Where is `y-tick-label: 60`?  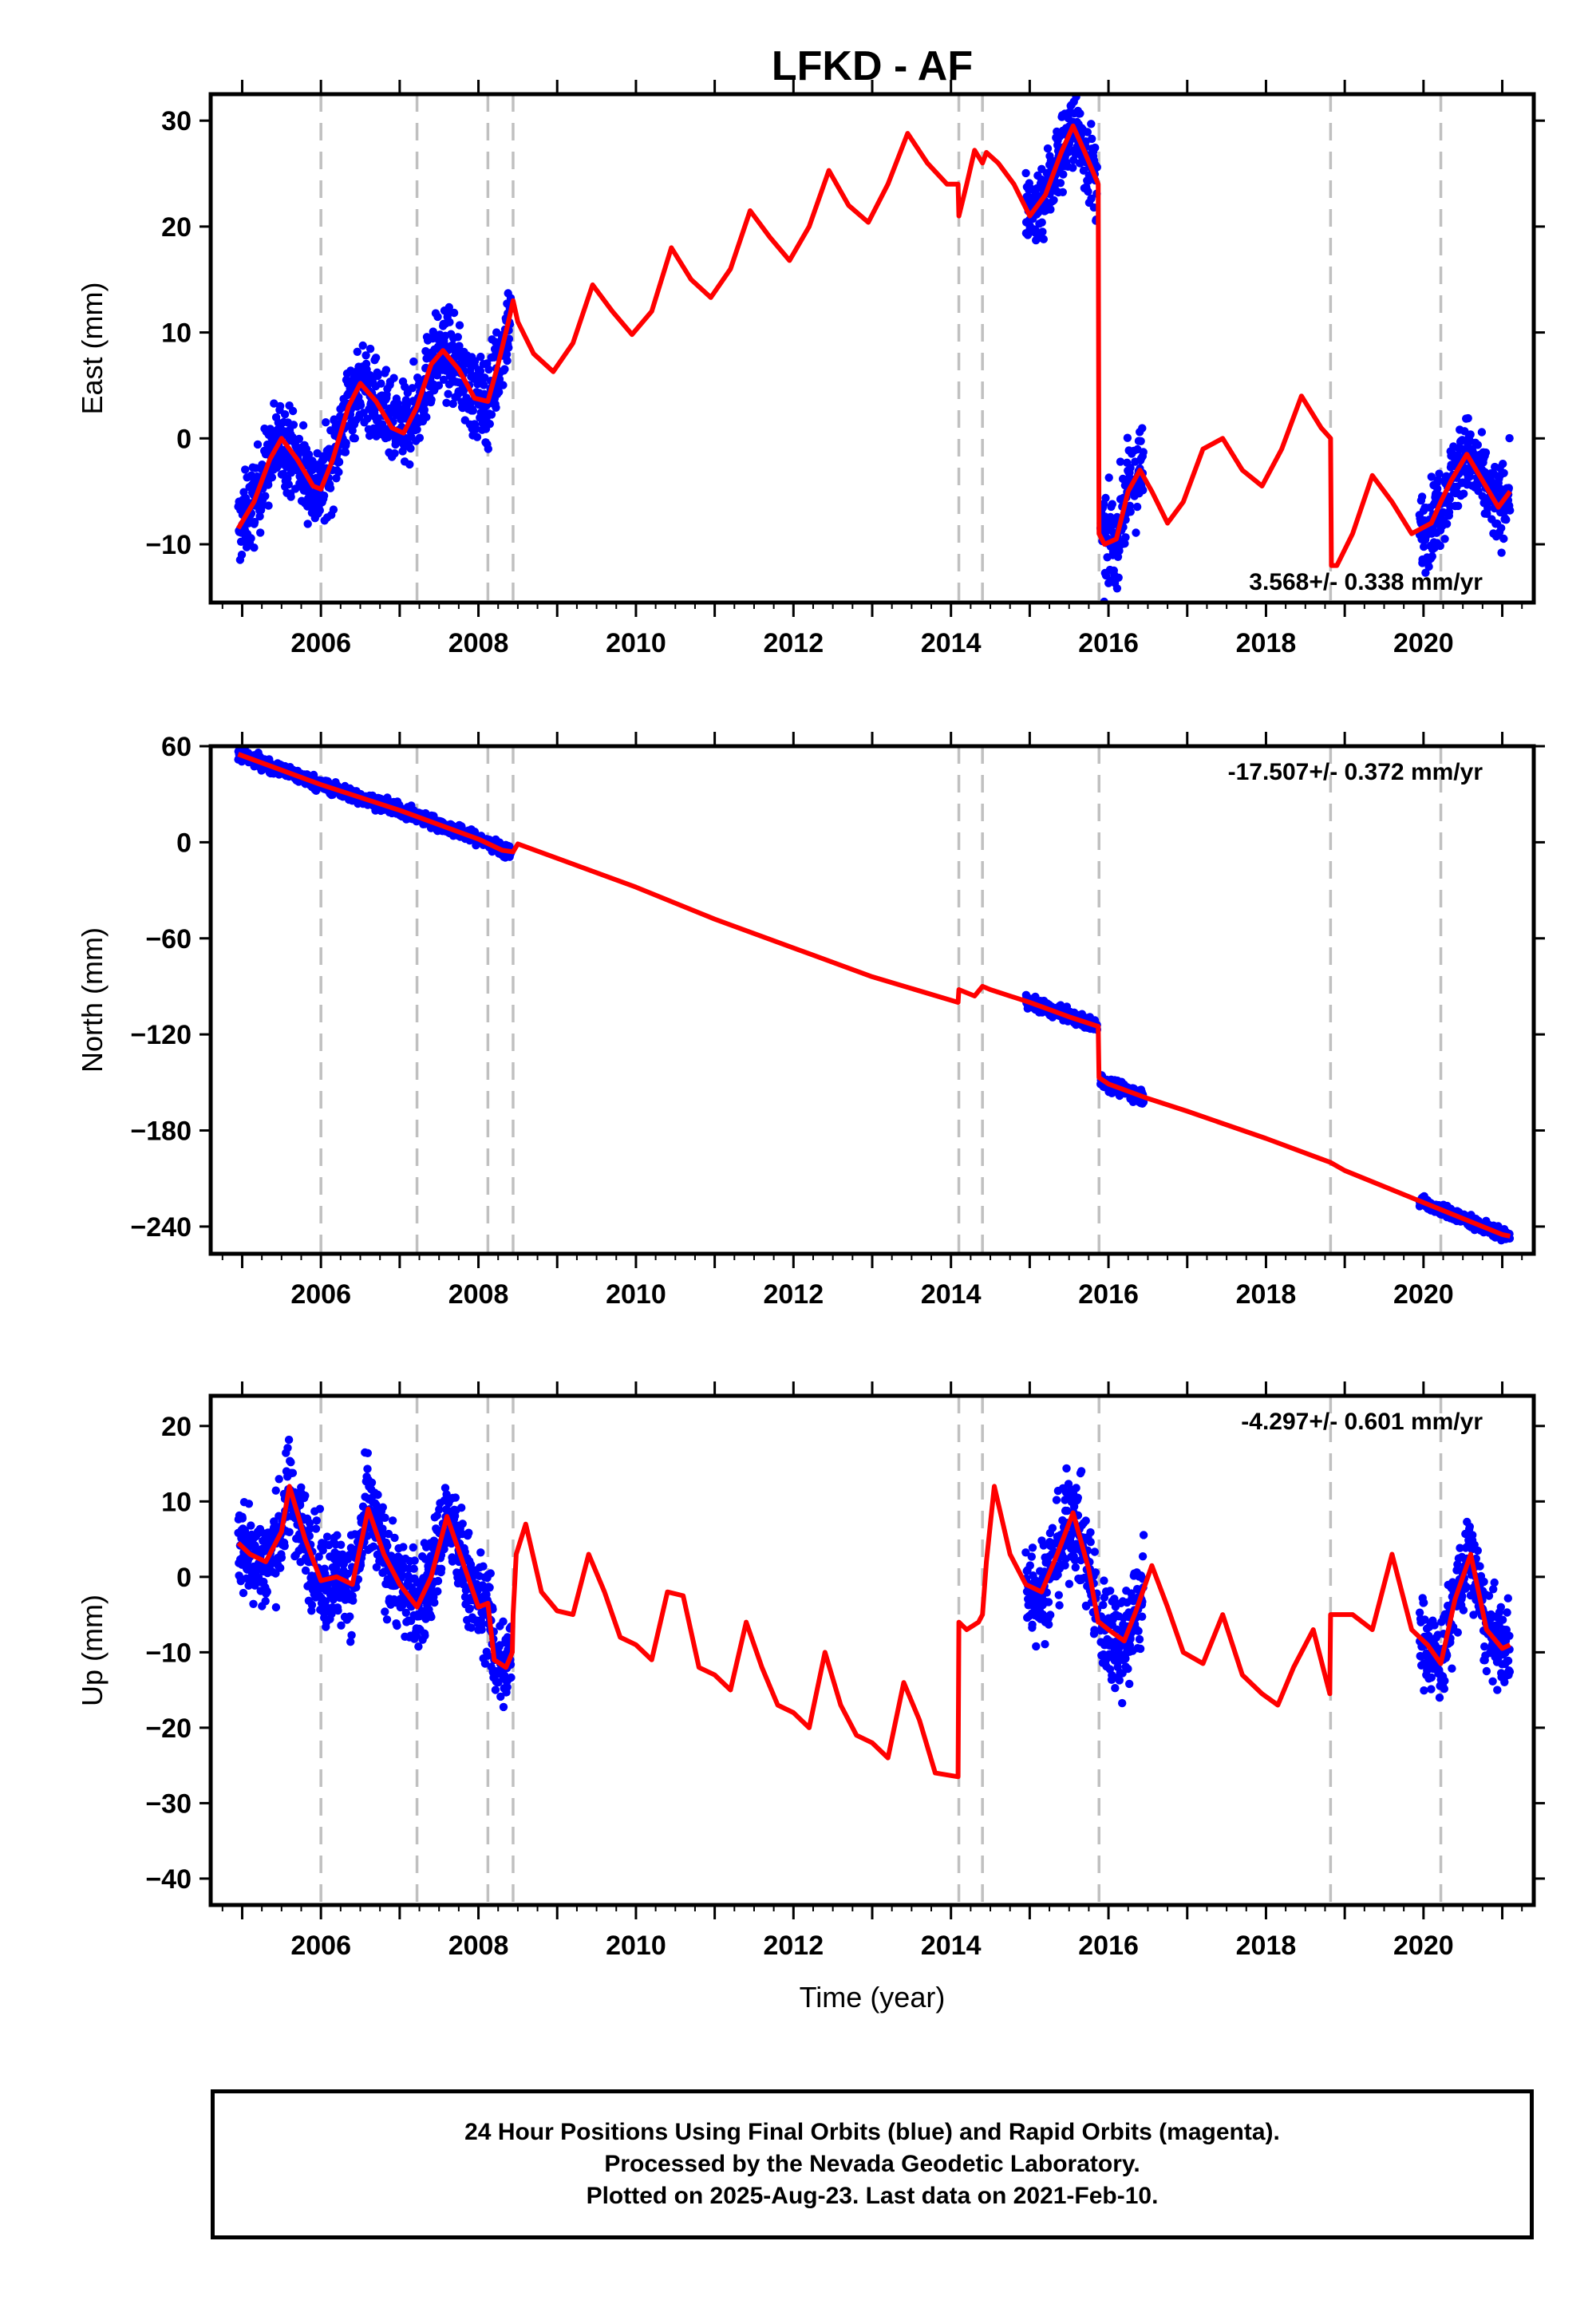
y-tick-label: 60 is located at coordinates (176, 747).